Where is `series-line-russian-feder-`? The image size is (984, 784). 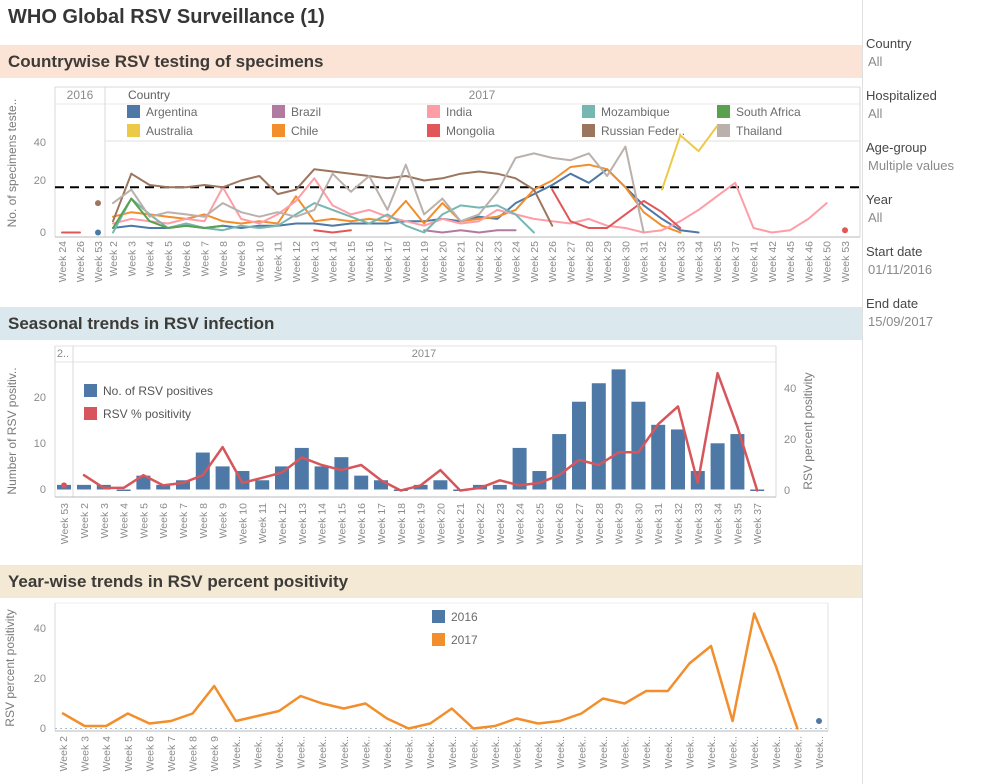 series-line-russian-feder- is located at coordinates (333, 197).